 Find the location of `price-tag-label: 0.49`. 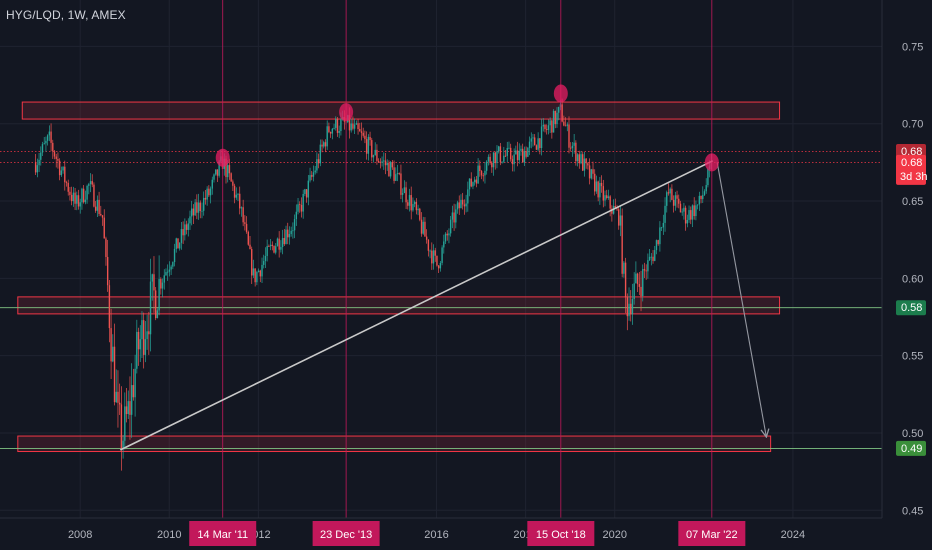

price-tag-label: 0.49 is located at coordinates (911, 449).